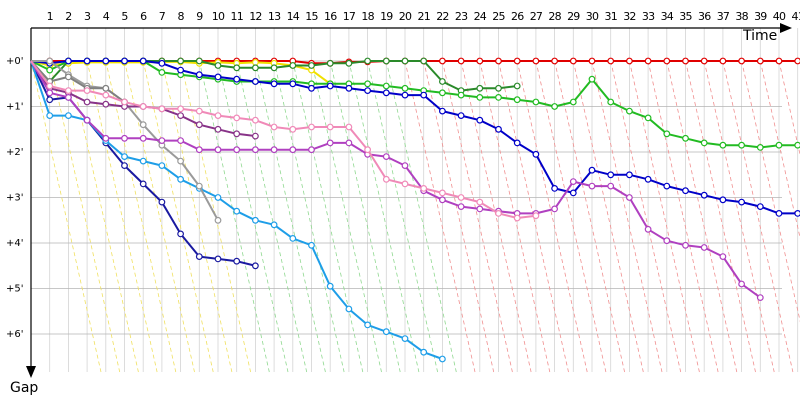  I want to click on gap-tick-label: +5', so click(15, 289).